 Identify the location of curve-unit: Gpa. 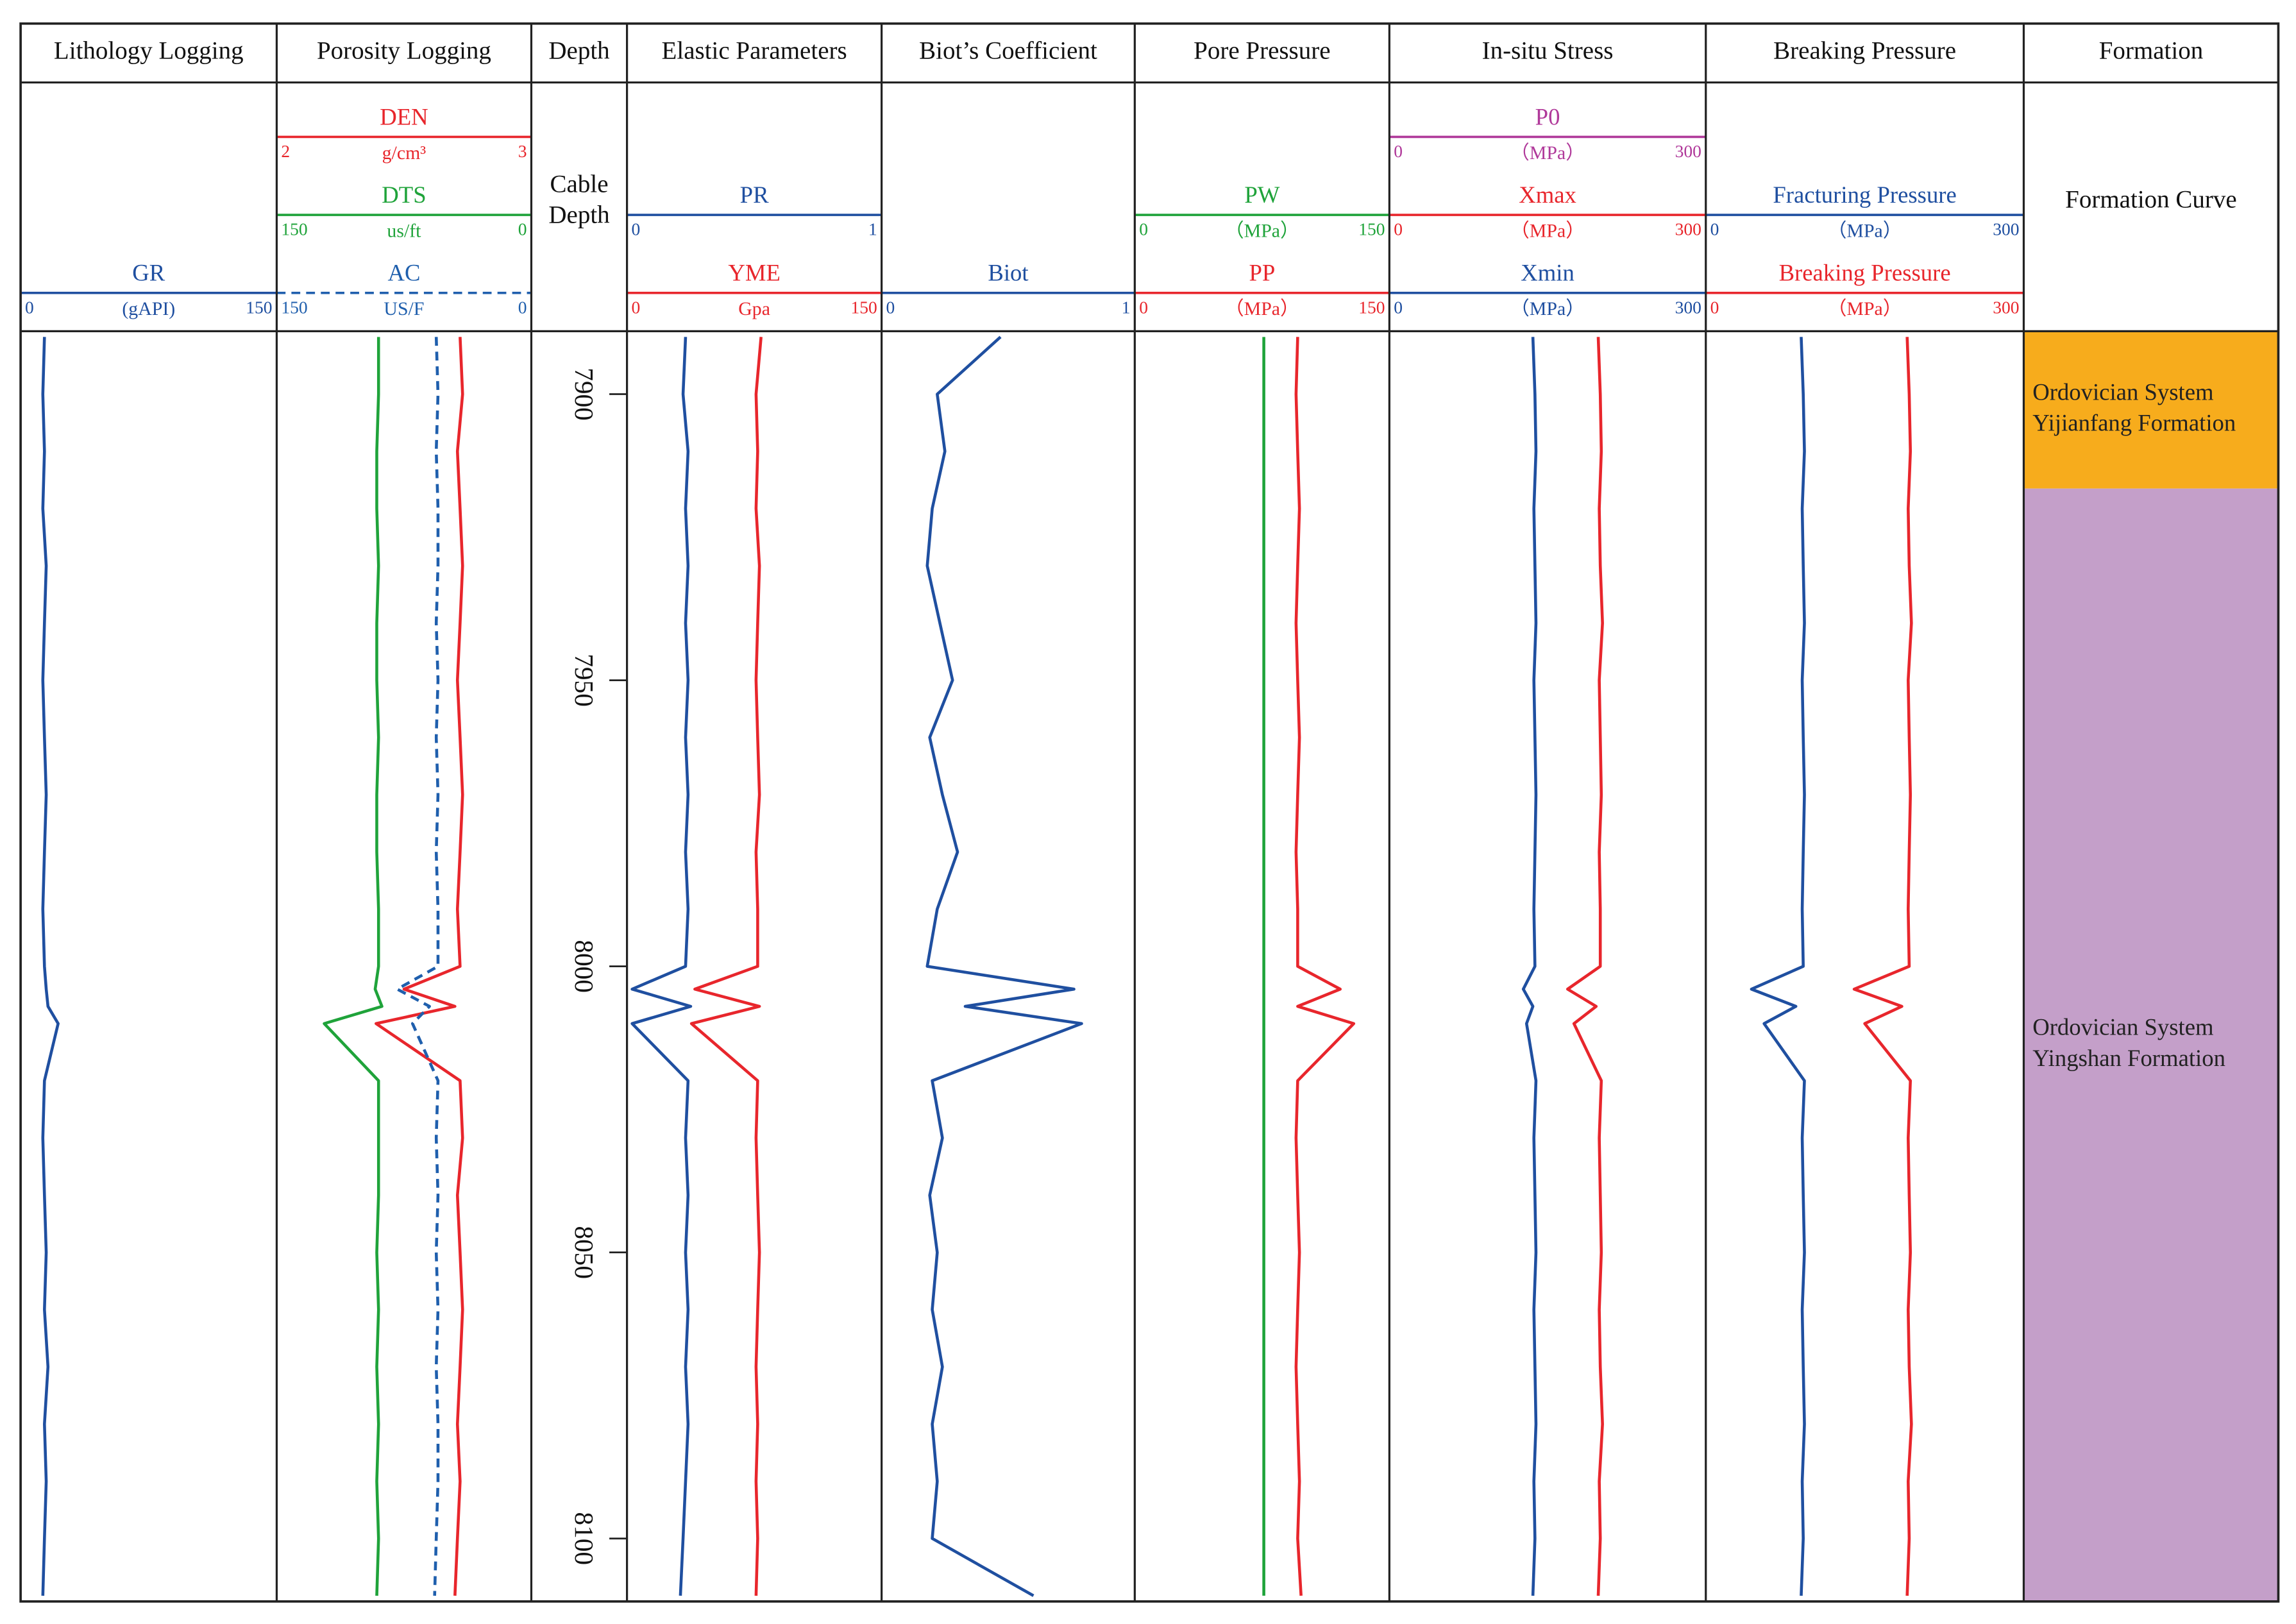
(754, 308).